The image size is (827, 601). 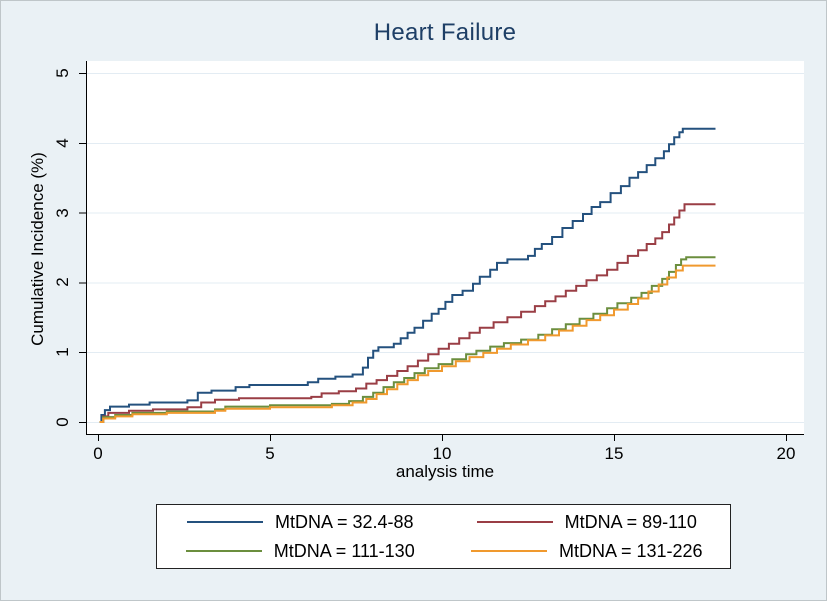 What do you see at coordinates (630, 521) in the screenshot?
I see `legend-label-series-2: MtDNA = 89-110` at bounding box center [630, 521].